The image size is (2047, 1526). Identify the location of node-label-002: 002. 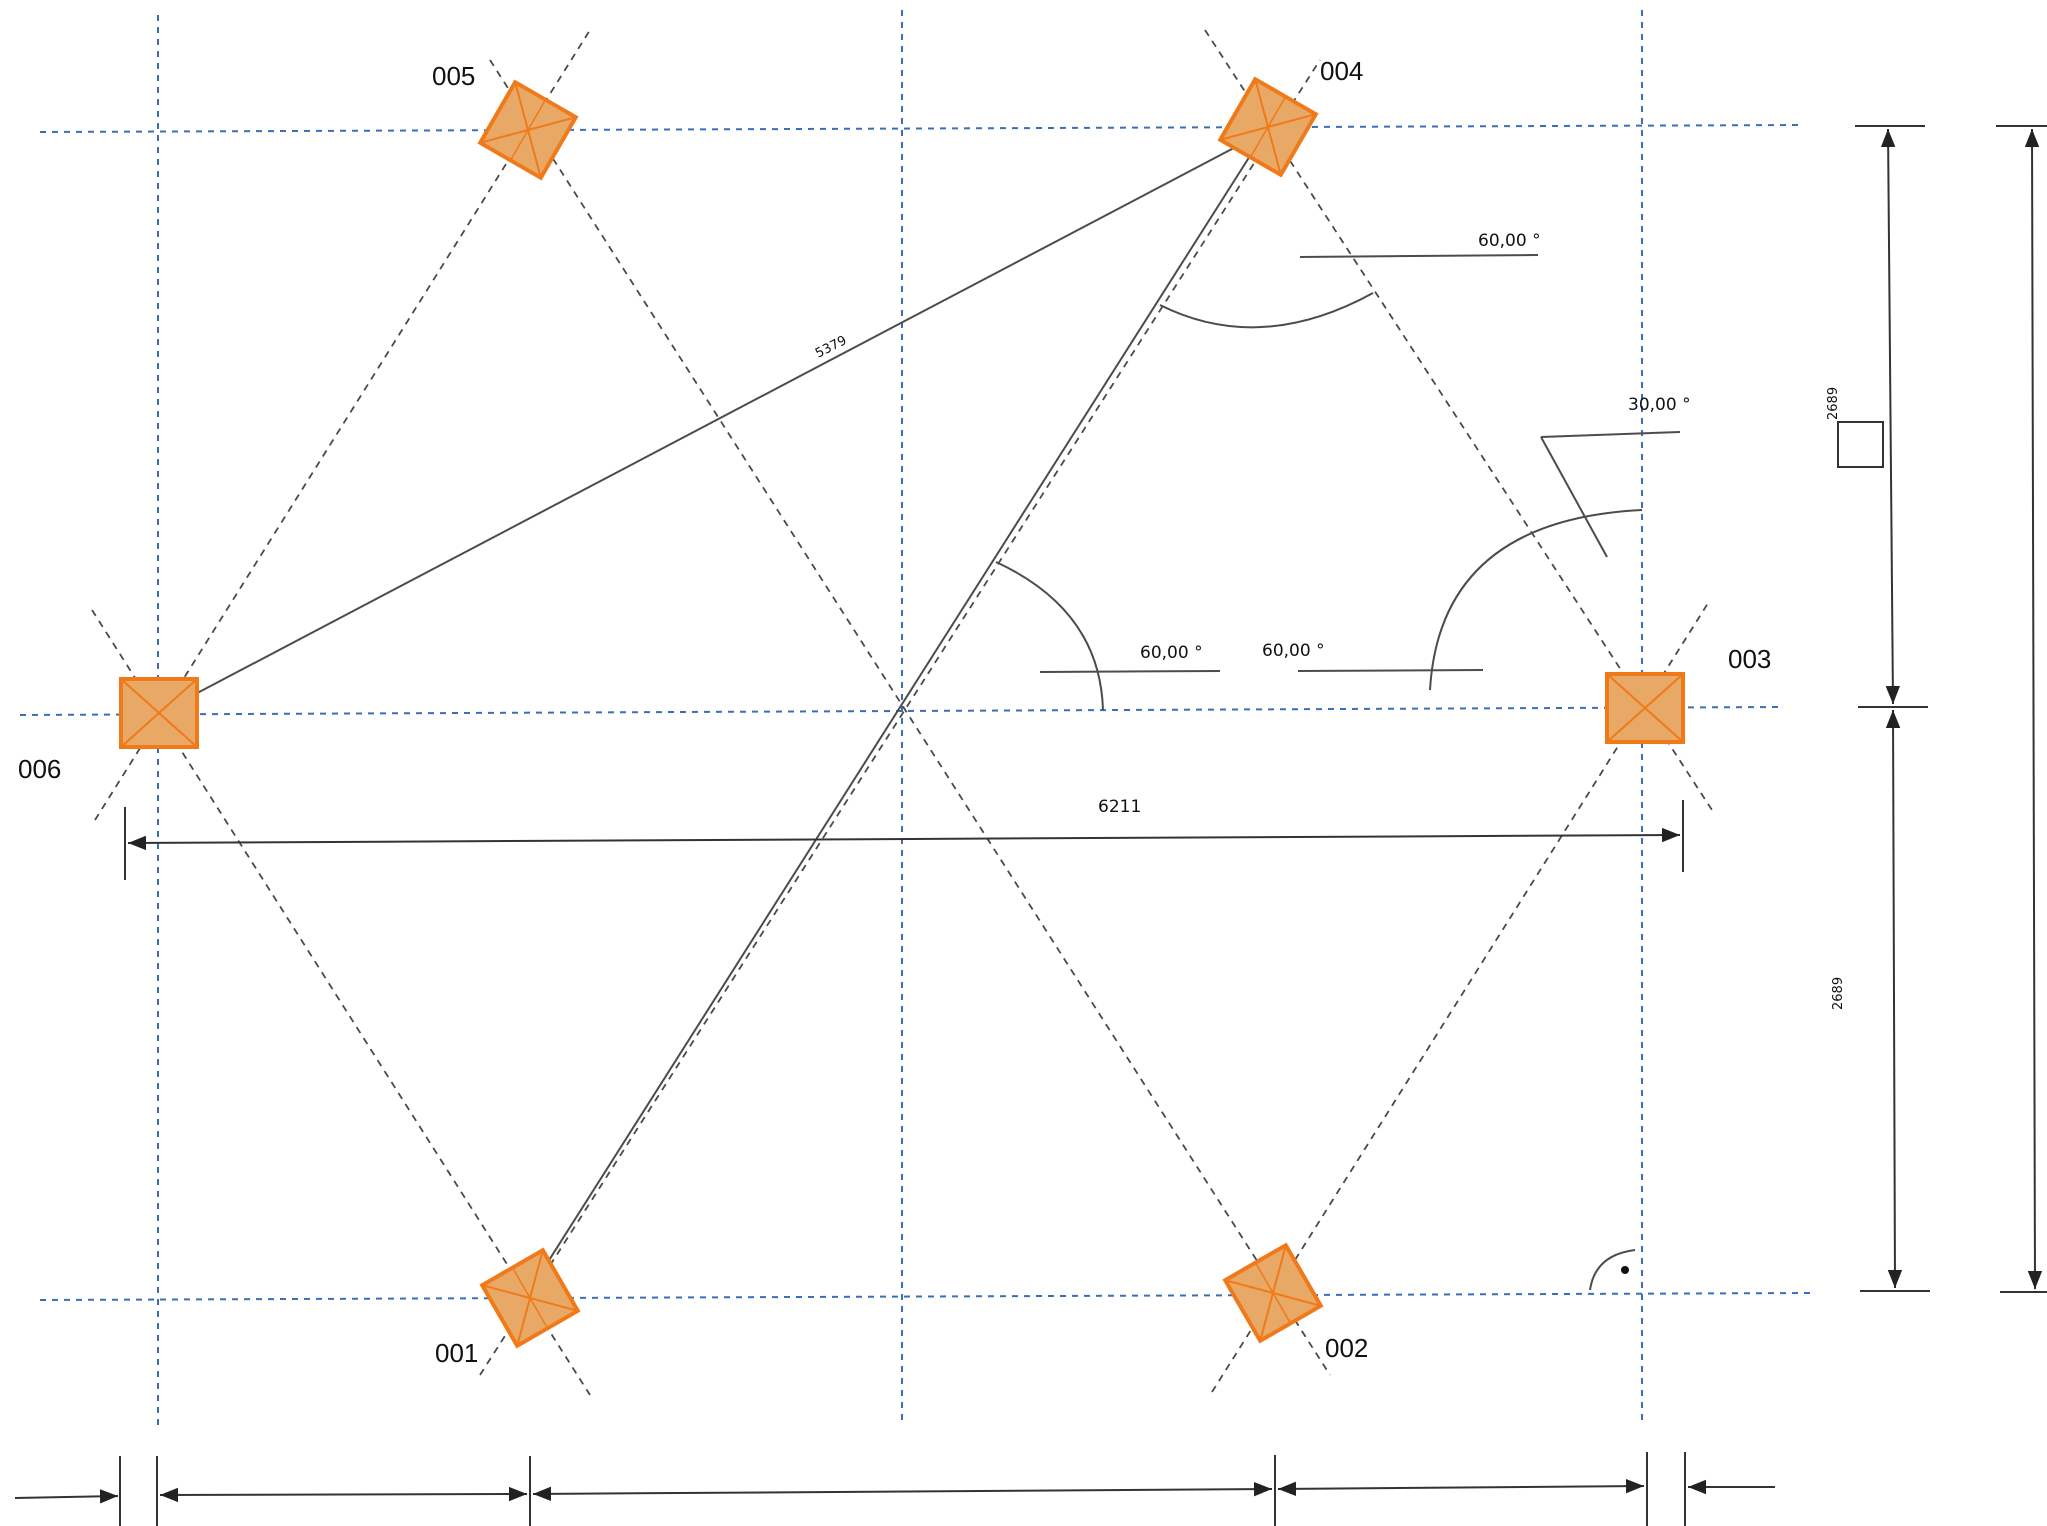
(1346, 1348).